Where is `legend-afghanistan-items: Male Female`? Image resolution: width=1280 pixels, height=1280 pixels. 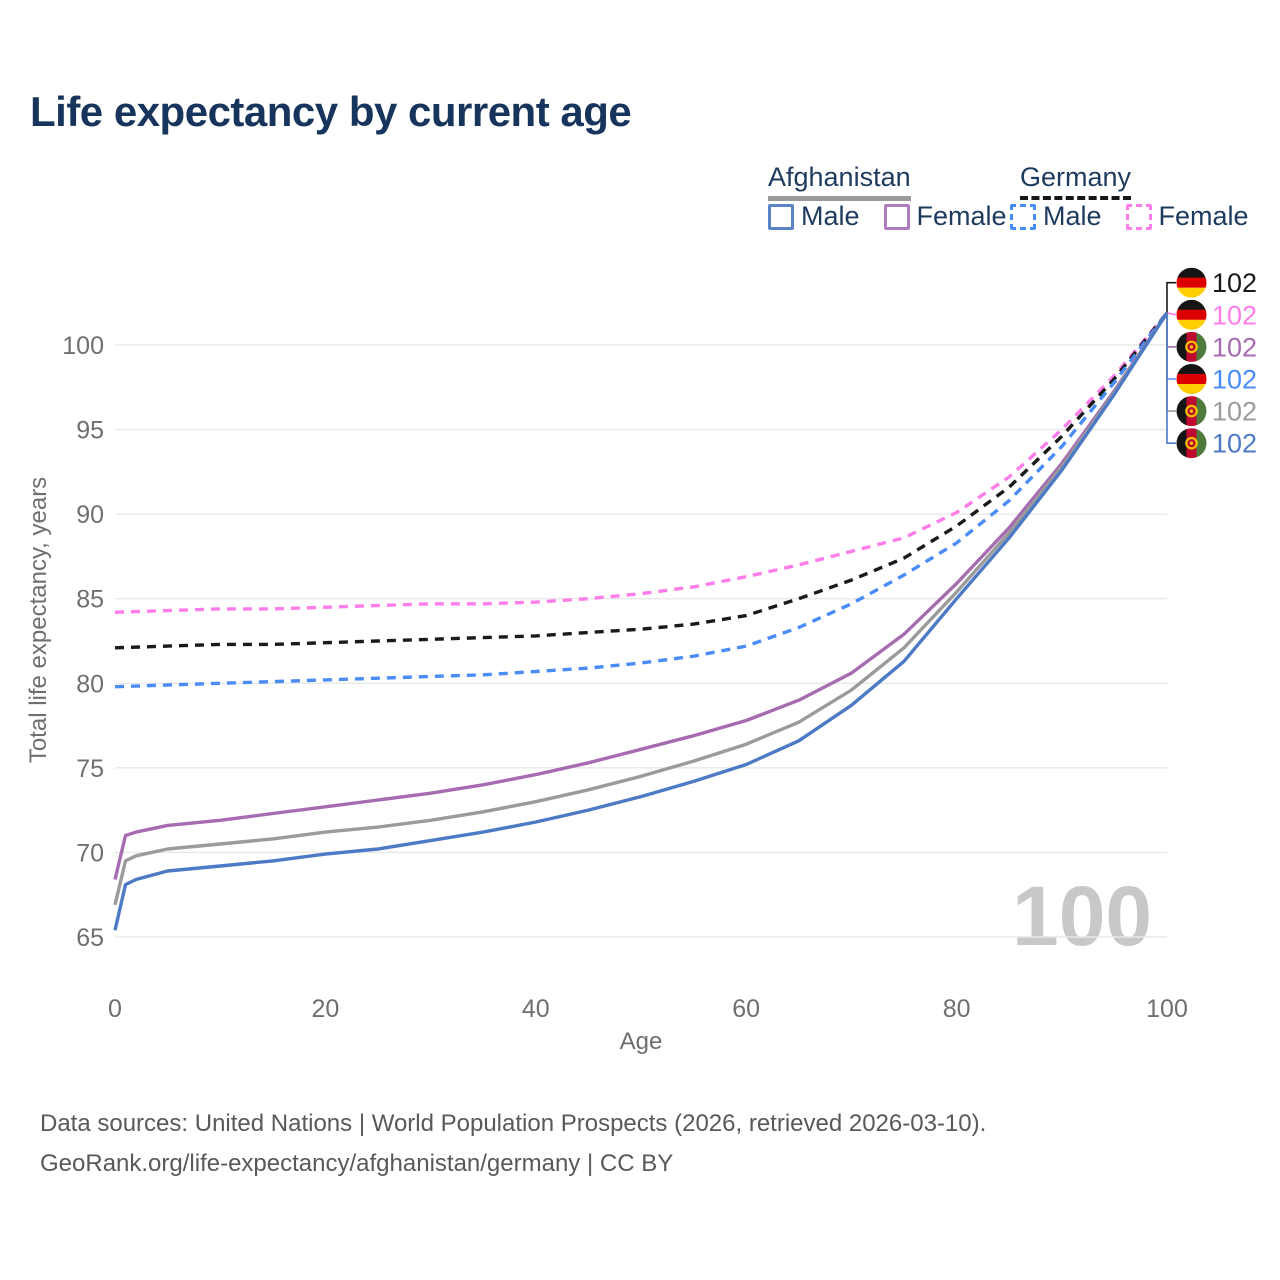
legend-afghanistan-items: Male Female is located at coordinates (887, 216).